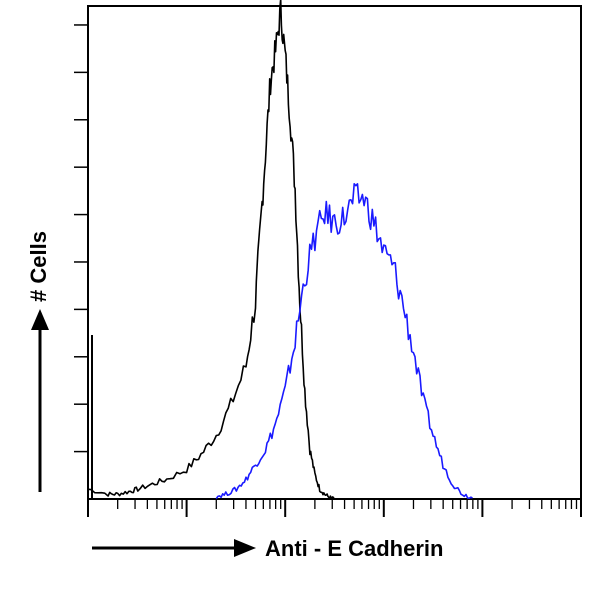 The height and width of the screenshot is (590, 590). Describe the element at coordinates (38, 361) in the screenshot. I see `y-axis-label-group: # Cells` at that location.